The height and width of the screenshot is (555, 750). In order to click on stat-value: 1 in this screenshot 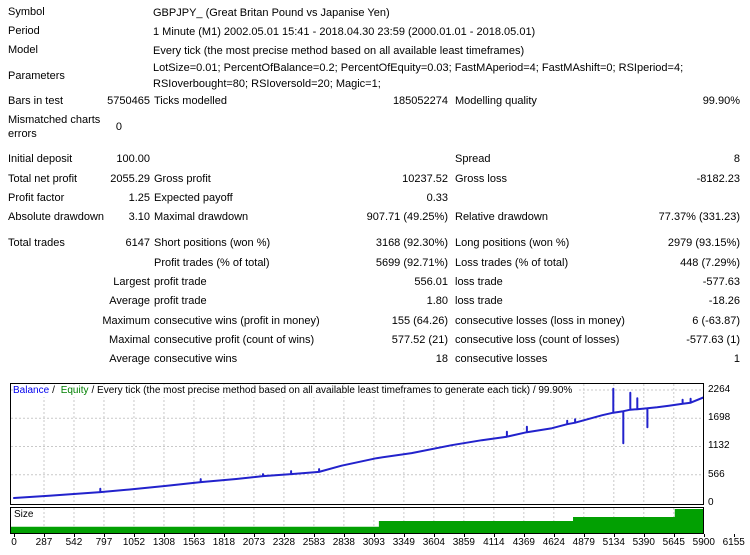, I will do `click(736, 359)`.